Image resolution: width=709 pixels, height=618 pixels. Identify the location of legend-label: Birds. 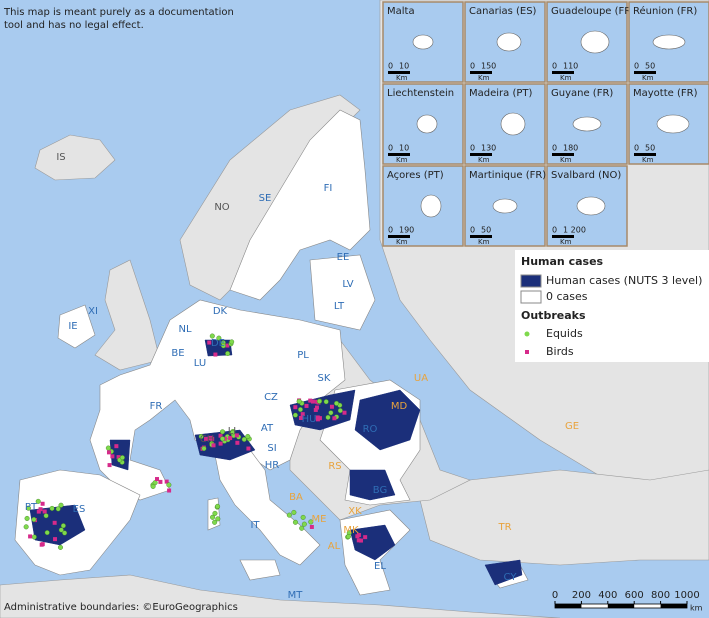
(560, 351).